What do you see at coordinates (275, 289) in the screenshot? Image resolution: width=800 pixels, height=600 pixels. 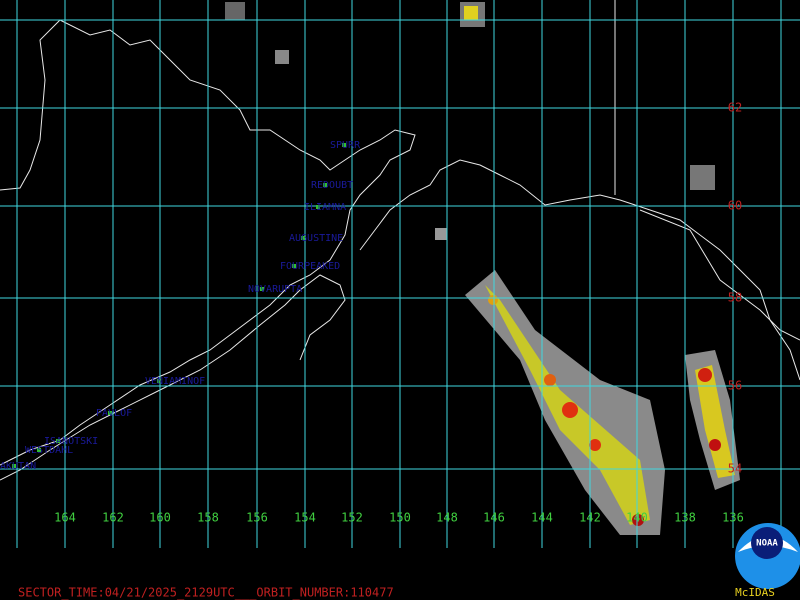 I see `volcano-label: NOVARUPTA` at bounding box center [275, 289].